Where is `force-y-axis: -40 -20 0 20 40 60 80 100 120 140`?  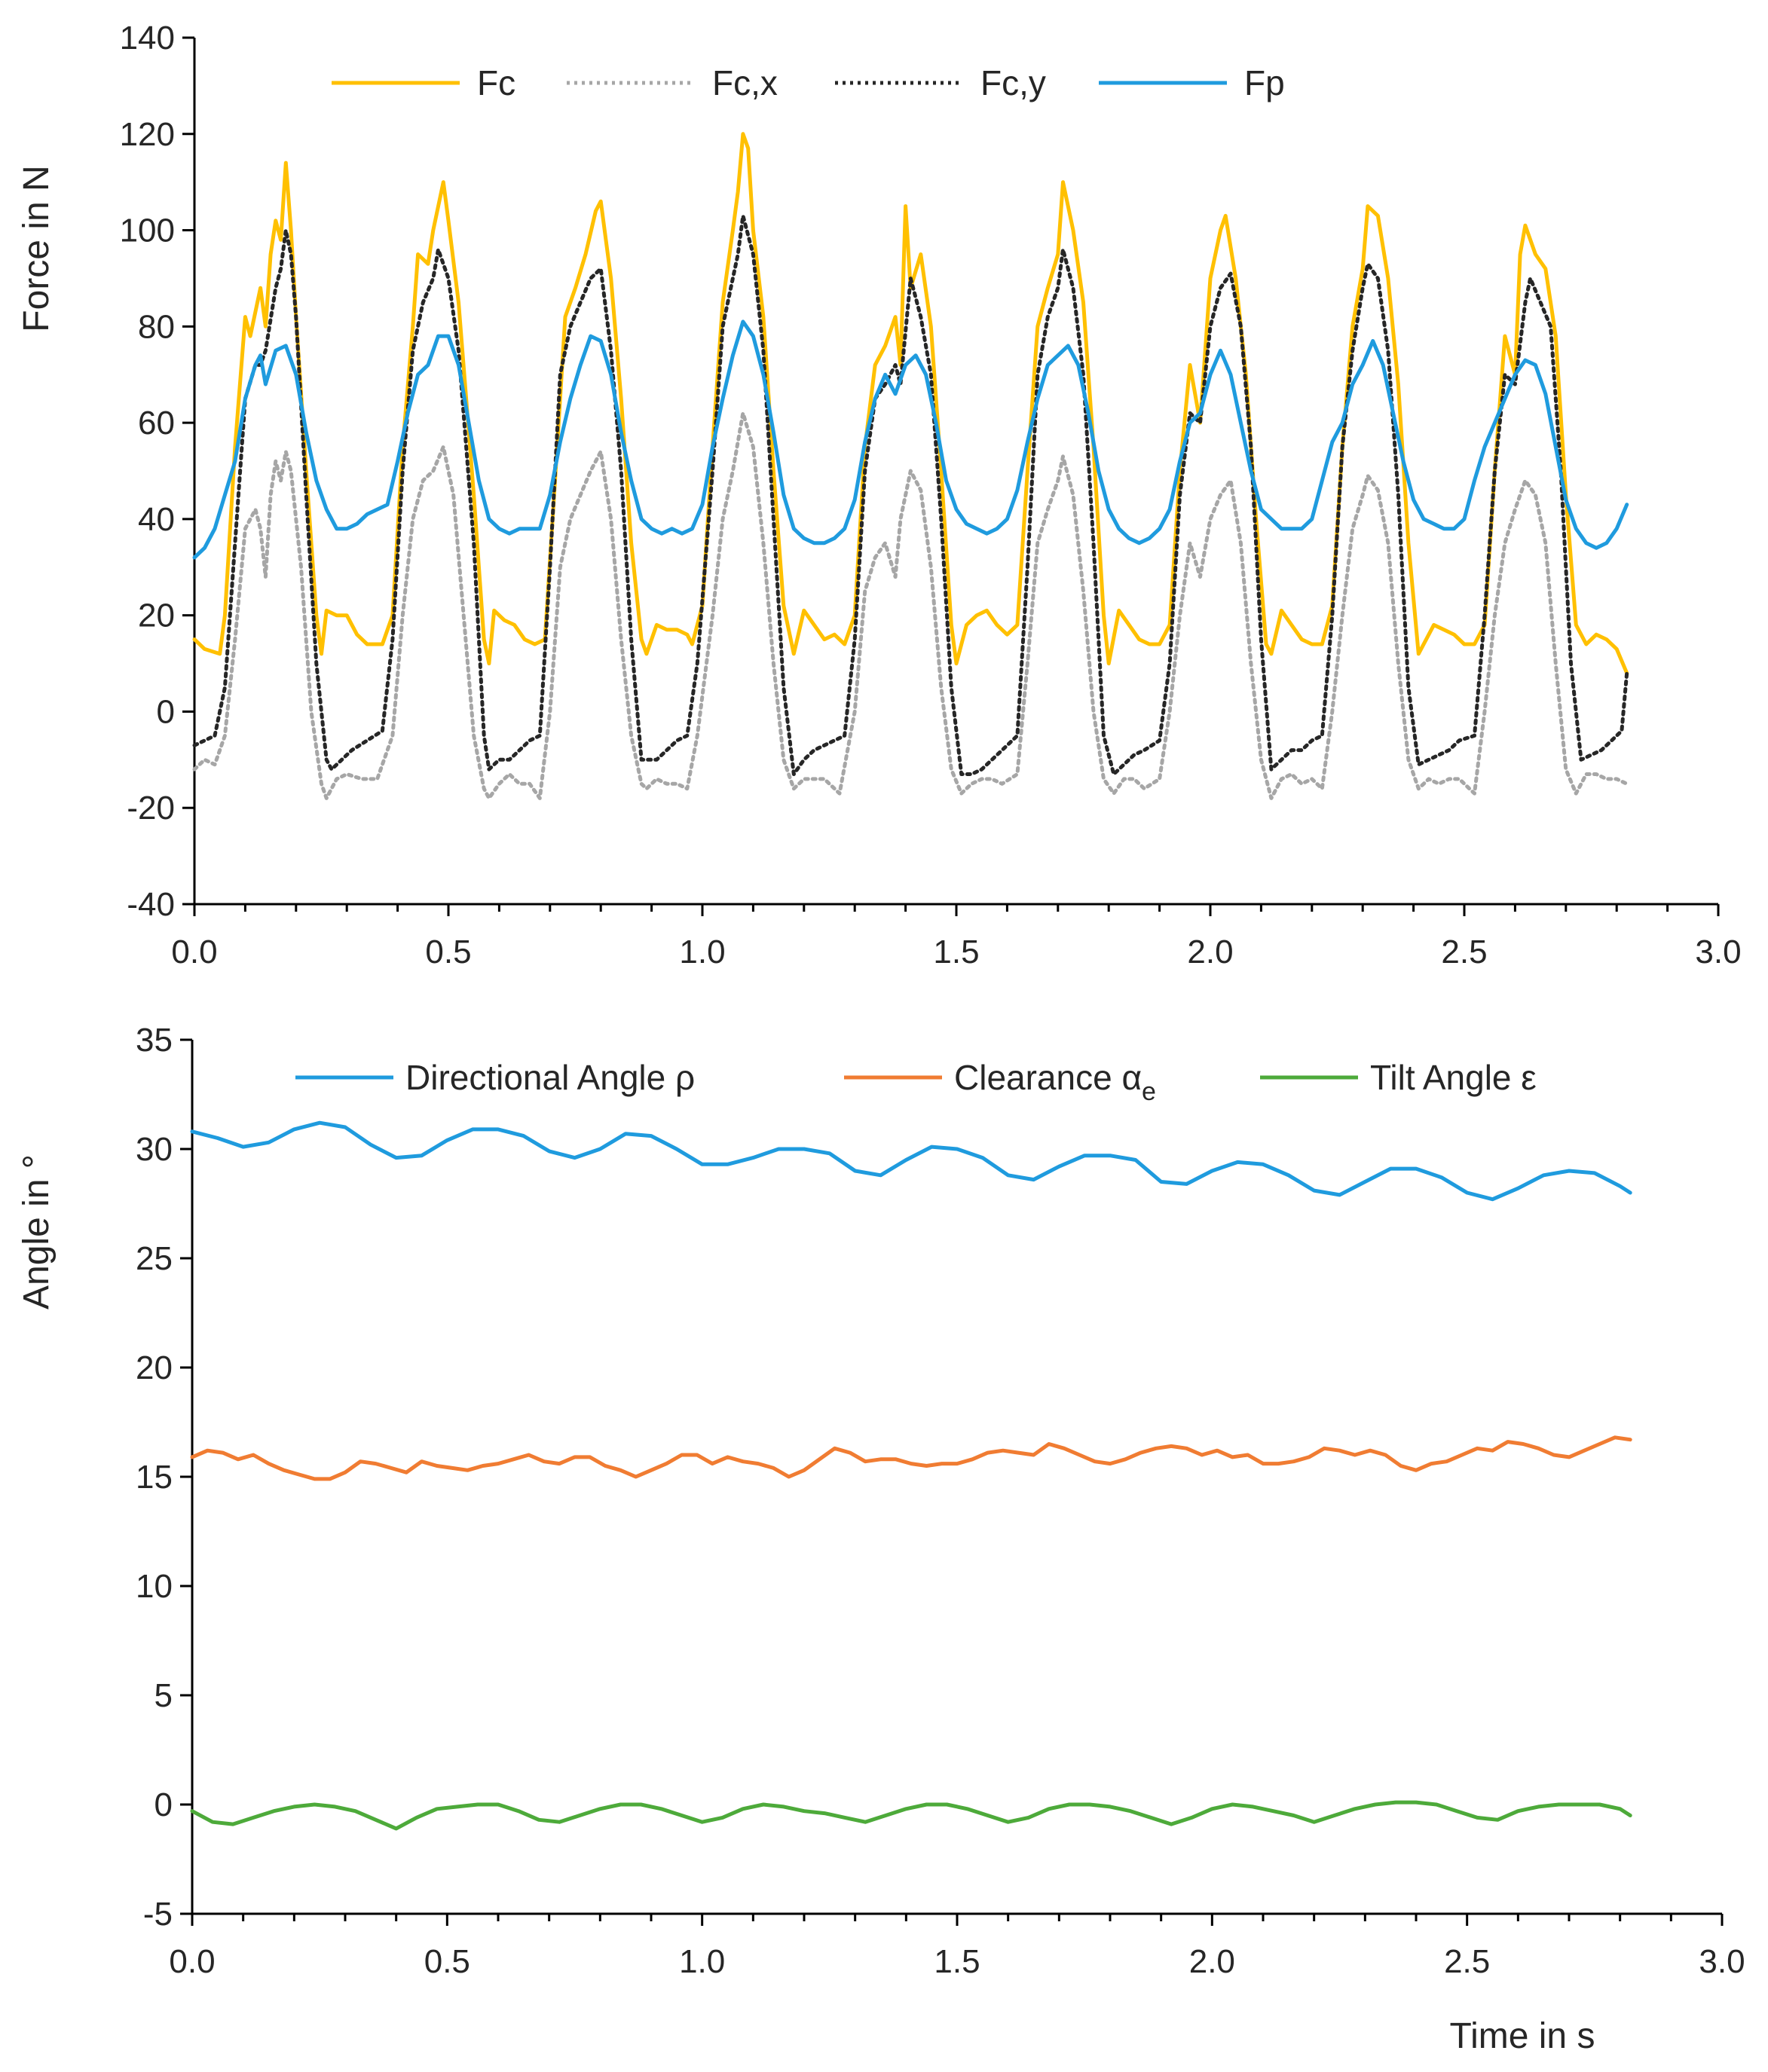 force-y-axis: -40 -20 0 20 40 60 80 100 120 140 is located at coordinates (158, 472).